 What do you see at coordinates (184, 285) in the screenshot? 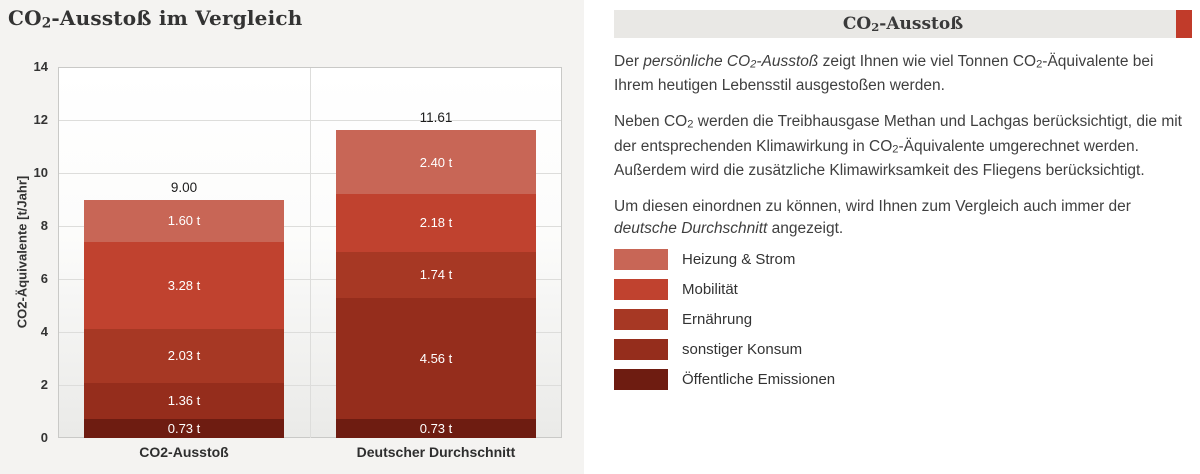
I see `bar-segment: 3.28 t` at bounding box center [184, 285].